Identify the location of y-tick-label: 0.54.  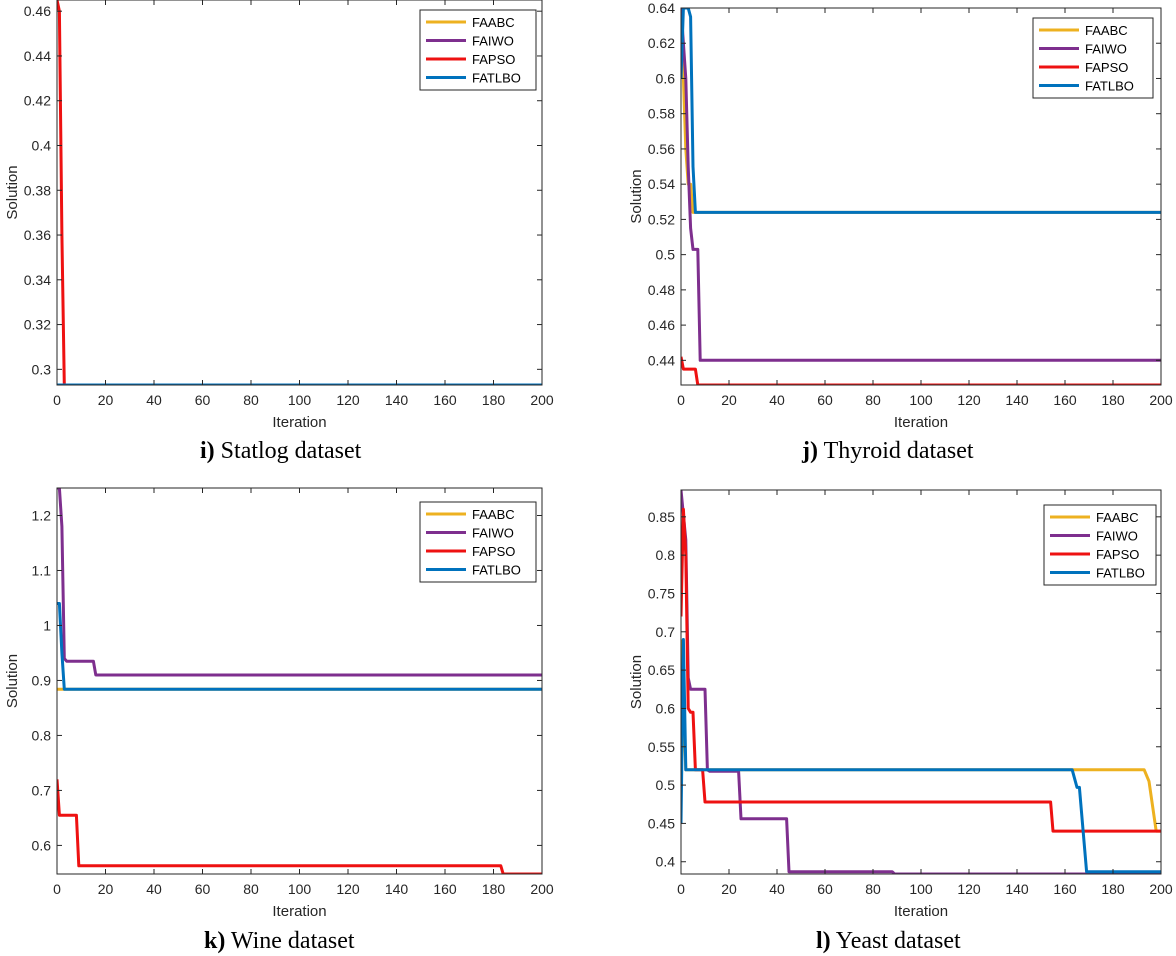
(661, 184).